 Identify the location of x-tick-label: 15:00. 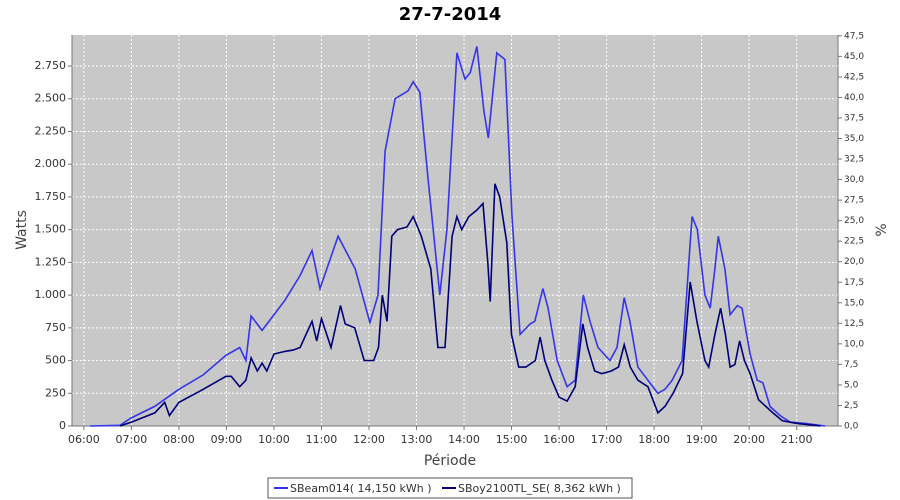
(512, 439).